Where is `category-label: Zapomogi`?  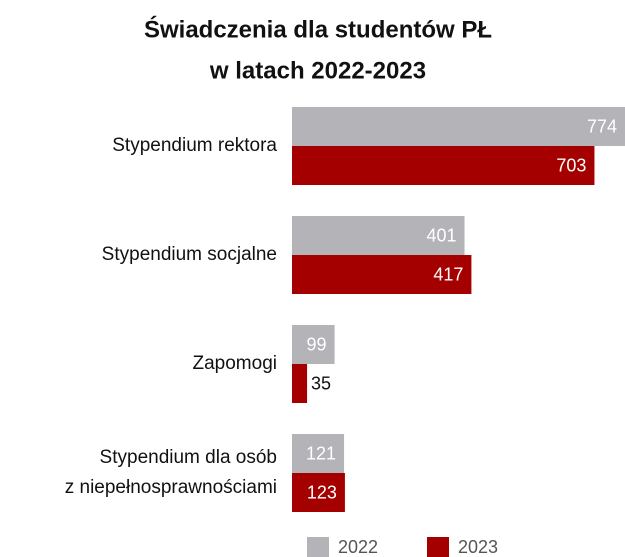
category-label: Zapomogi is located at coordinates (235, 363).